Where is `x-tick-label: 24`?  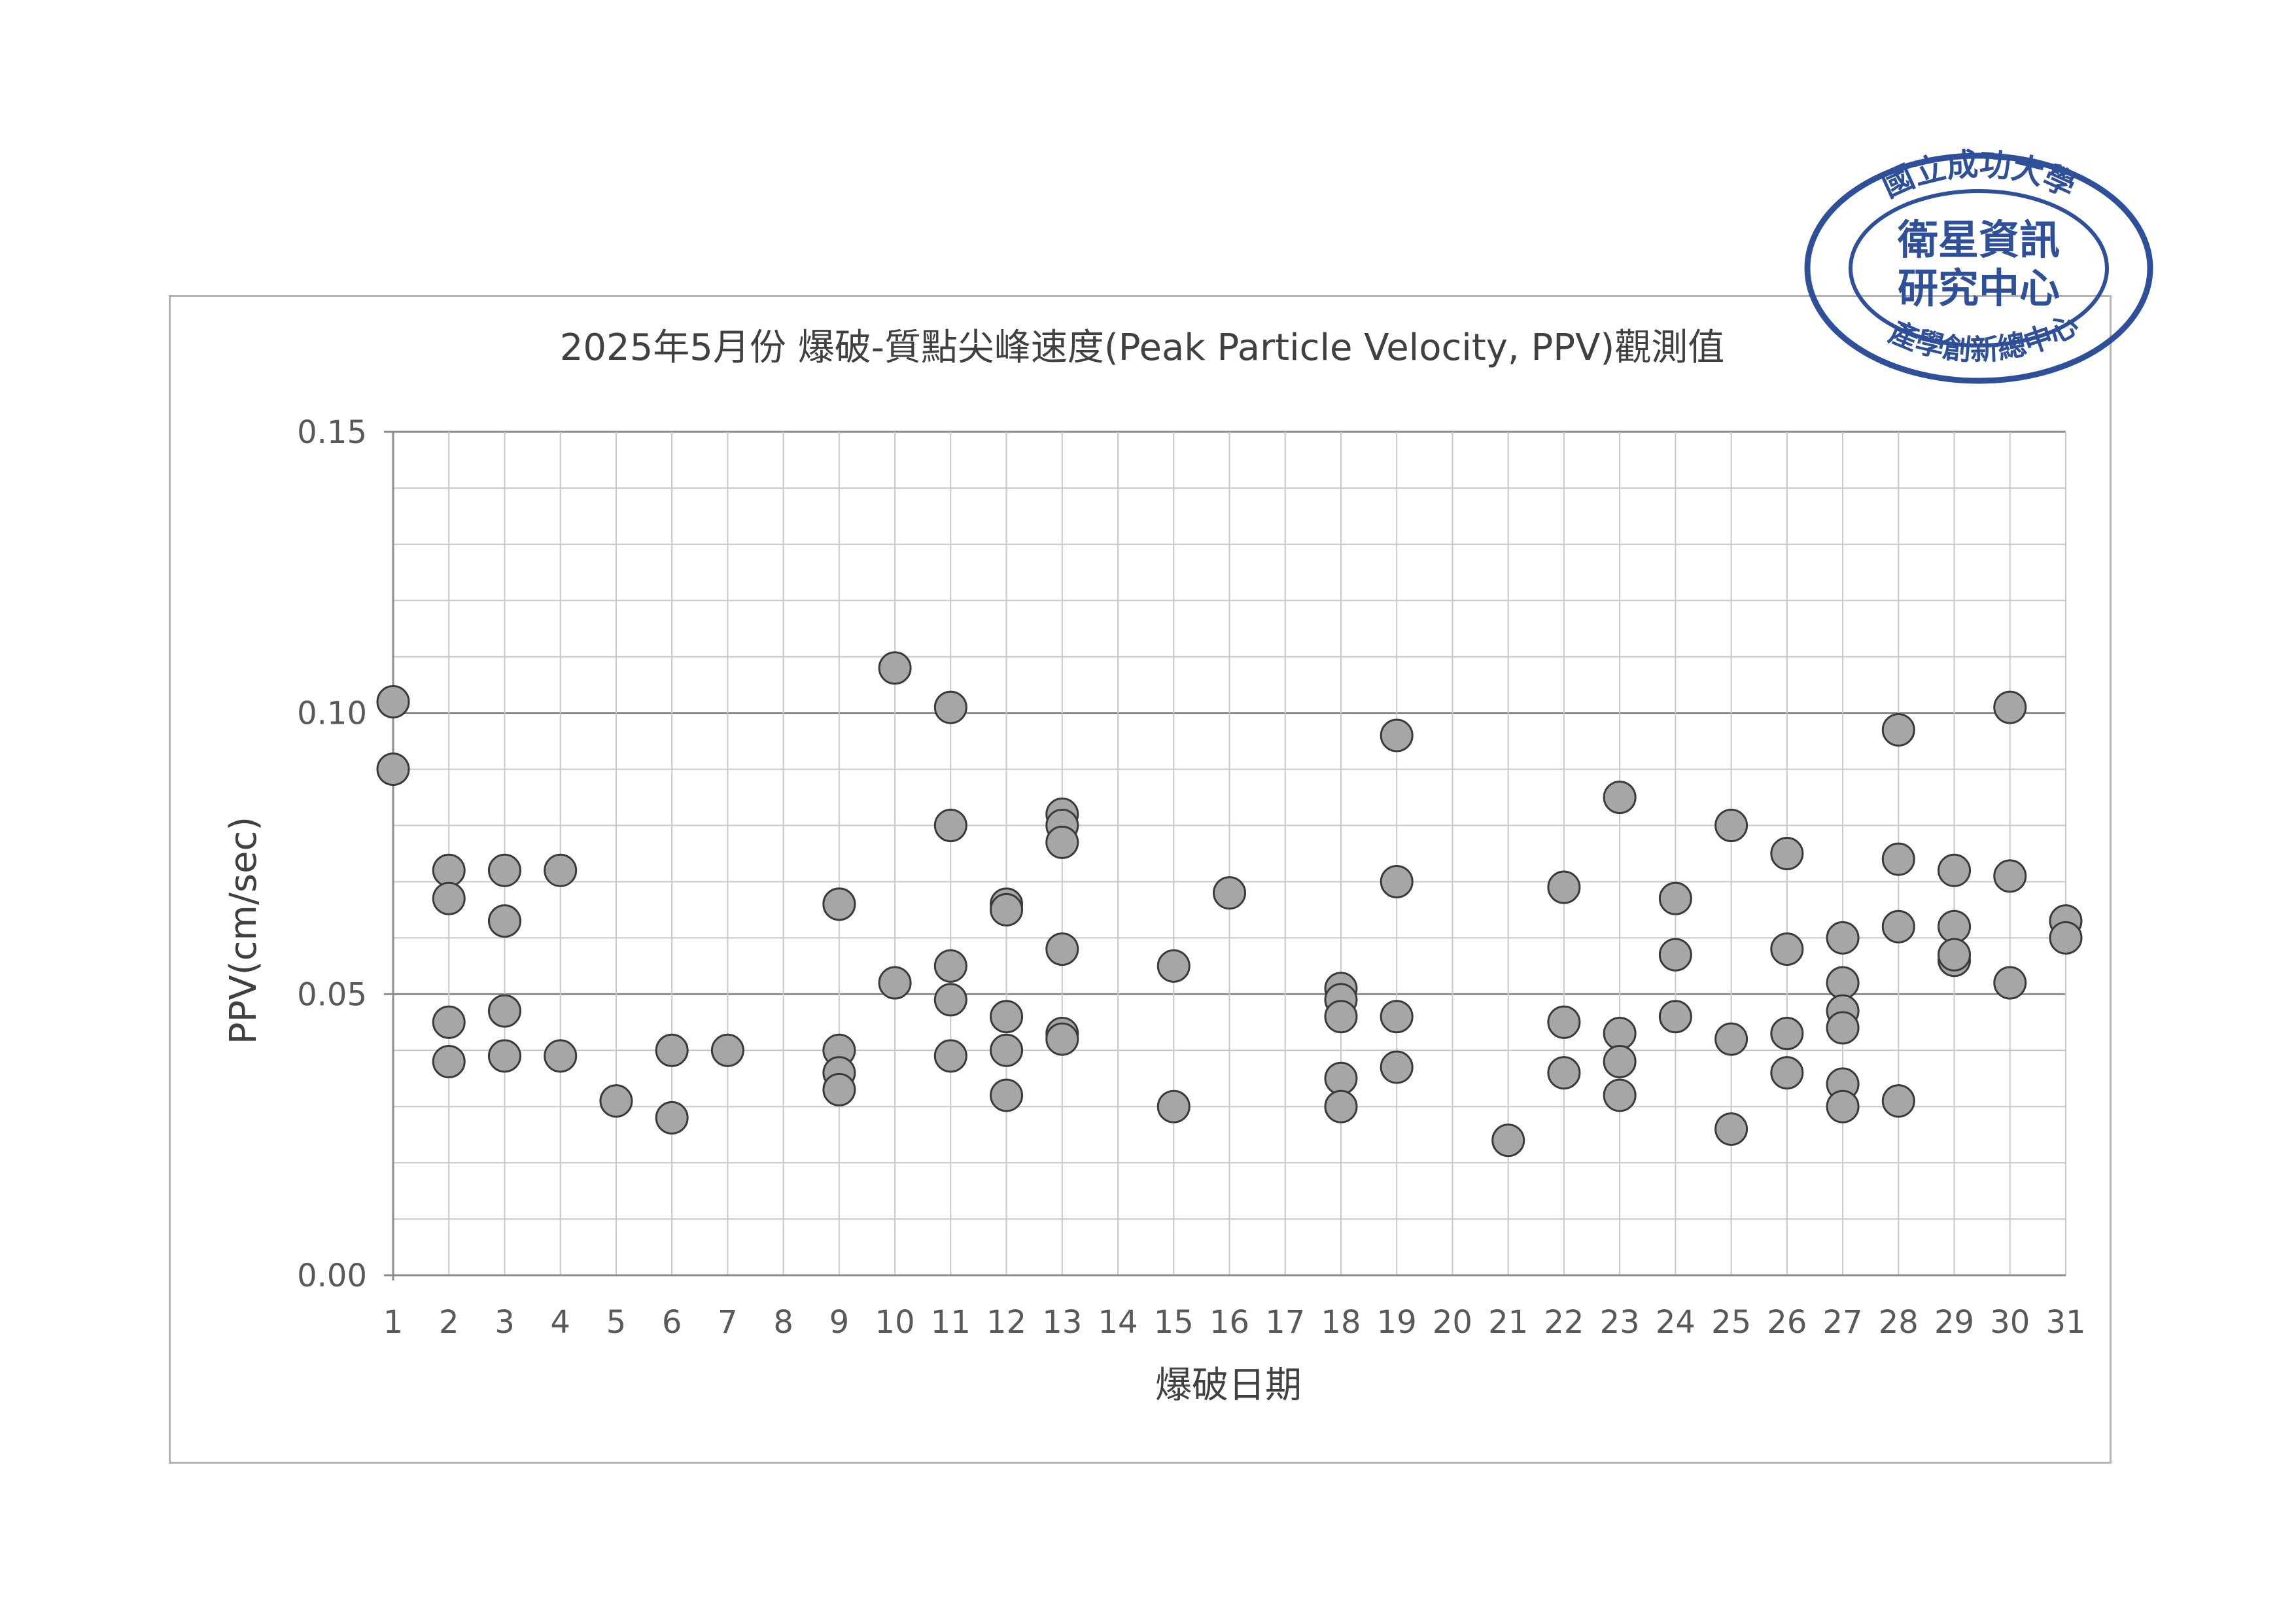
x-tick-label: 24 is located at coordinates (1676, 1322).